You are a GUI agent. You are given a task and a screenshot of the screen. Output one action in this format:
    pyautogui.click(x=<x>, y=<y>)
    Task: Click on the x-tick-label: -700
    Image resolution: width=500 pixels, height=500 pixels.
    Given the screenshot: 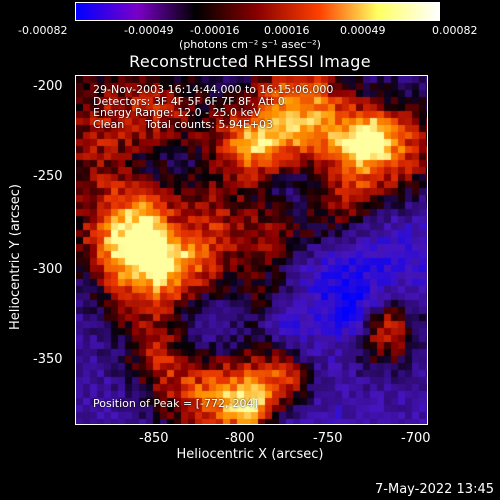 What is the action you would take?
    pyautogui.click(x=416, y=438)
    